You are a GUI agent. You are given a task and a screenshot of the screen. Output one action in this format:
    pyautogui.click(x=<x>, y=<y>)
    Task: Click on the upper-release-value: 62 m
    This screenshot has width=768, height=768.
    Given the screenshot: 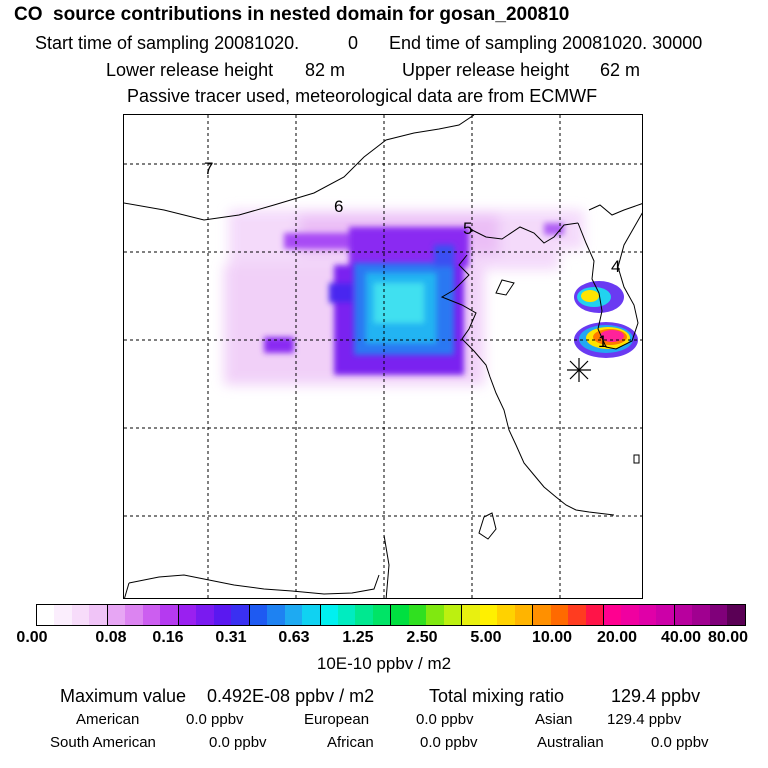 What is the action you would take?
    pyautogui.click(x=620, y=70)
    